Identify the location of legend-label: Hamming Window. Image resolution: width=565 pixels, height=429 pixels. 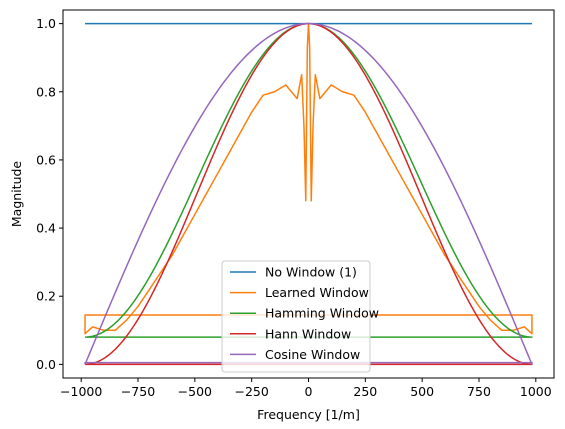
(322, 313).